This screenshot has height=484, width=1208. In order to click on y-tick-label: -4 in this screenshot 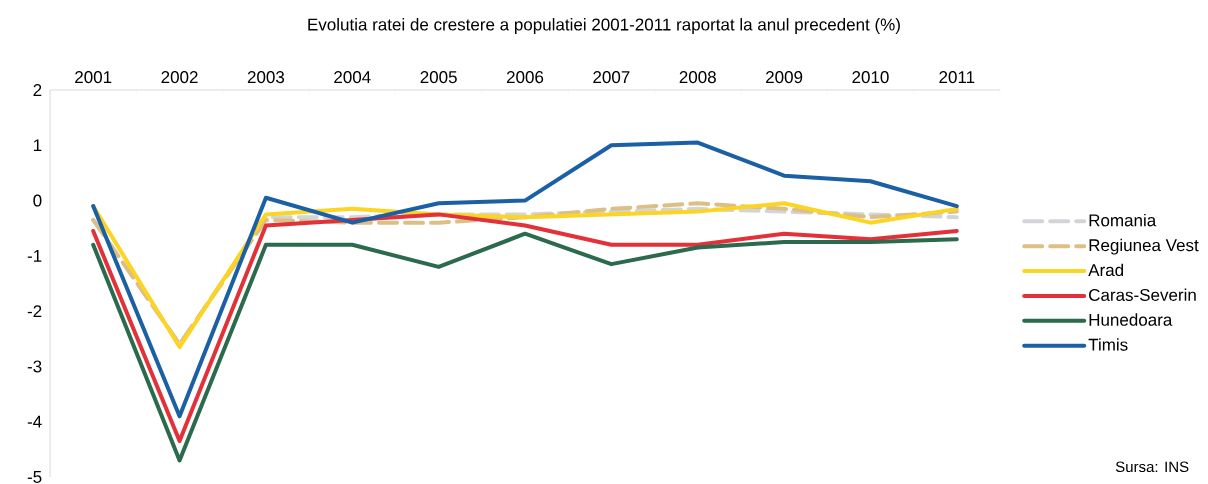, I will do `click(34, 421)`.